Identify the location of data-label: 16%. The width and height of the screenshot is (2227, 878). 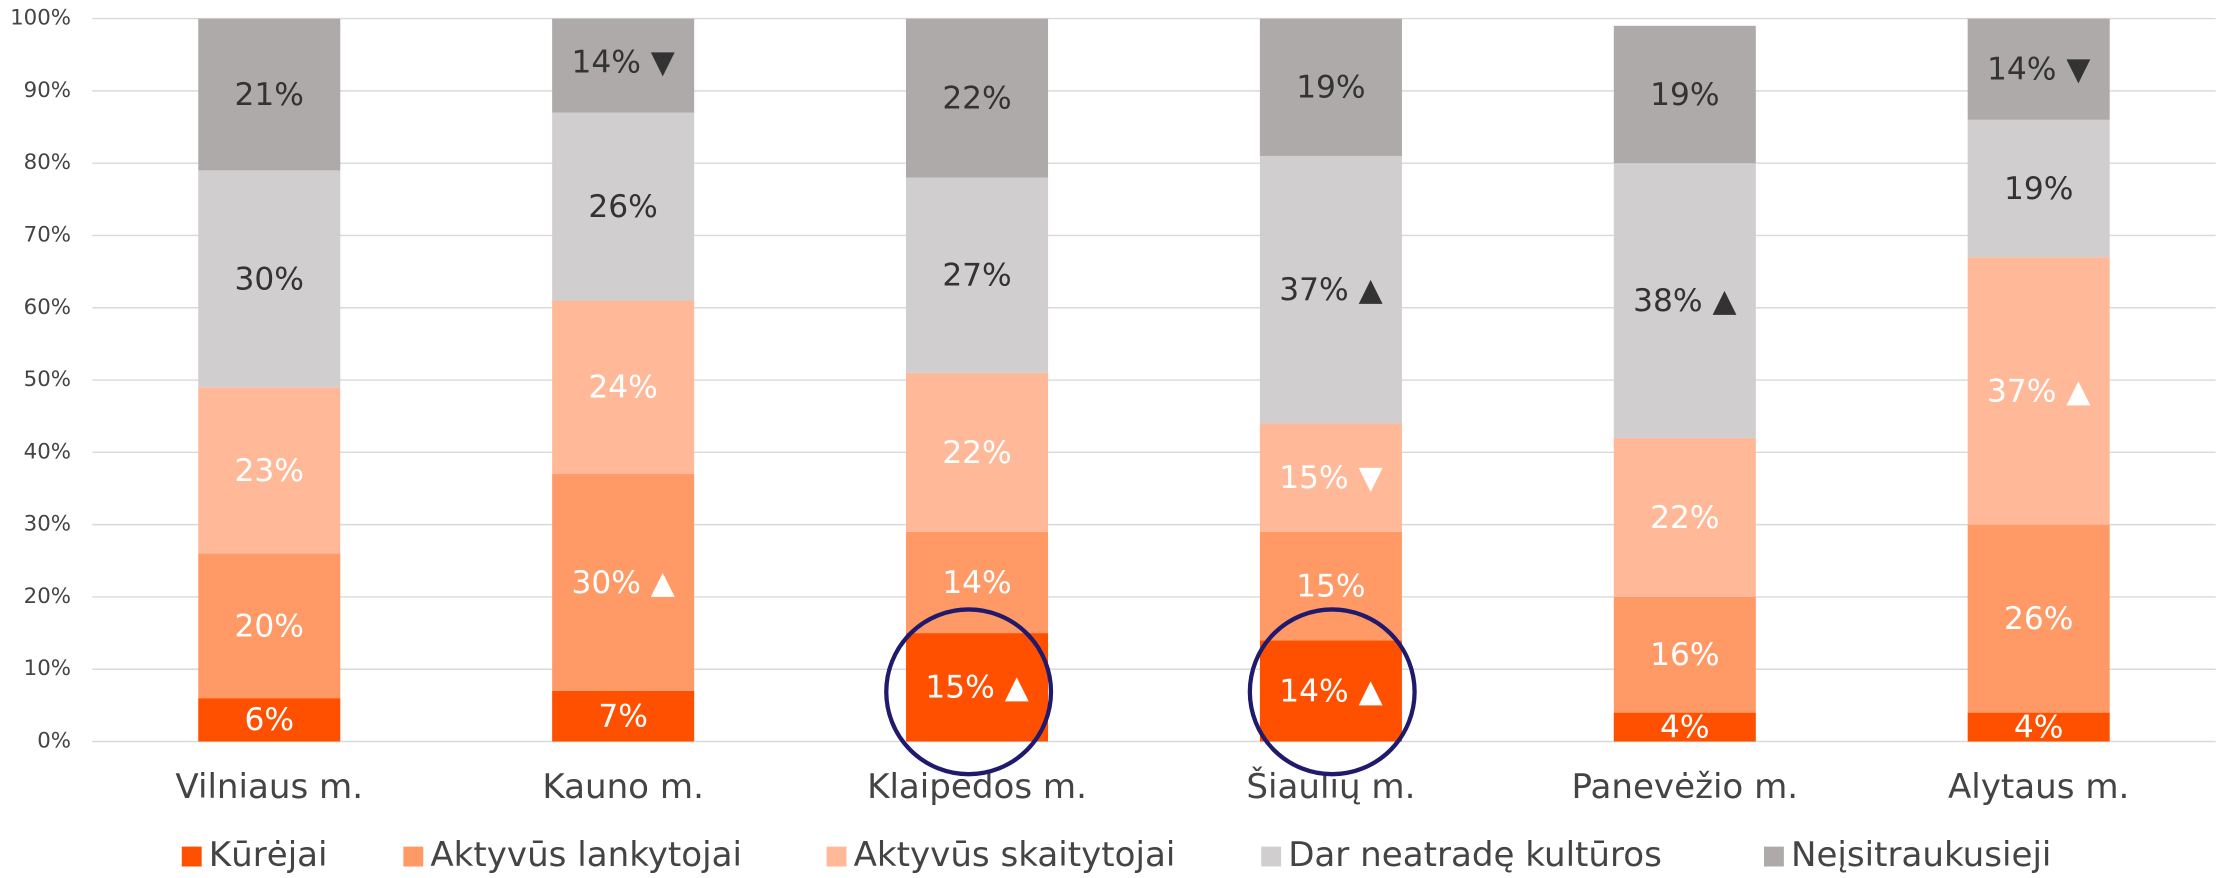
(1684, 655).